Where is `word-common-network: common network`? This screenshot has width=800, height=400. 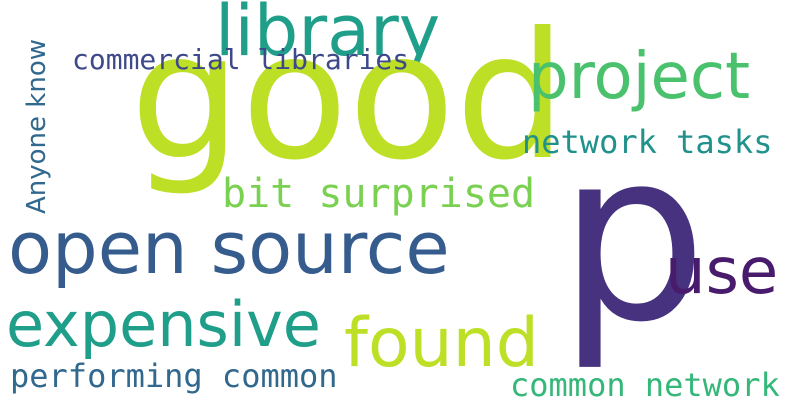
word-common-network: common network is located at coordinates (645, 383).